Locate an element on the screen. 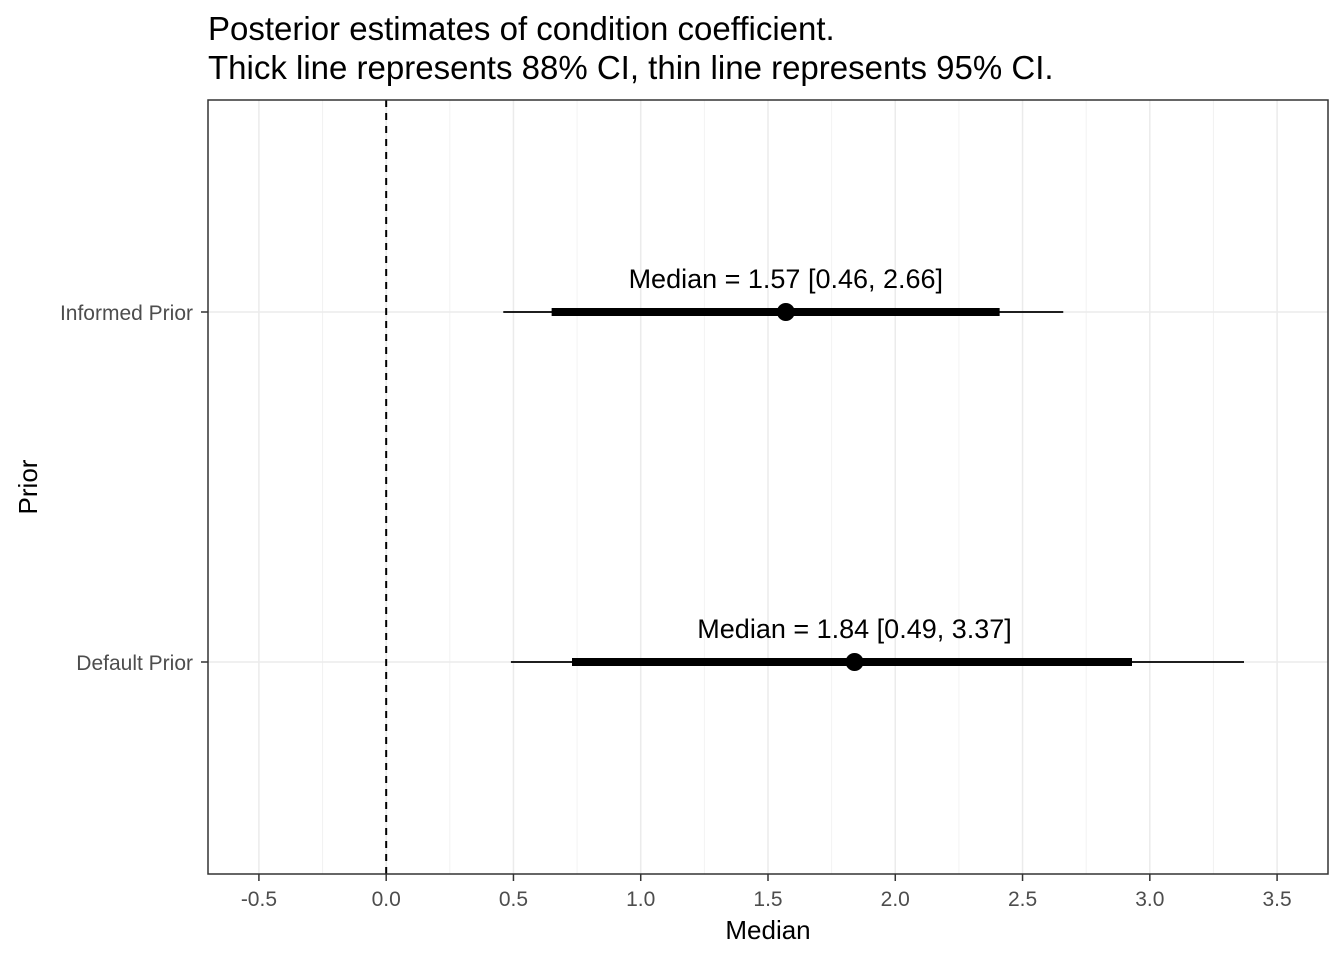  x-tick-label: 1.0 is located at coordinates (640, 899).